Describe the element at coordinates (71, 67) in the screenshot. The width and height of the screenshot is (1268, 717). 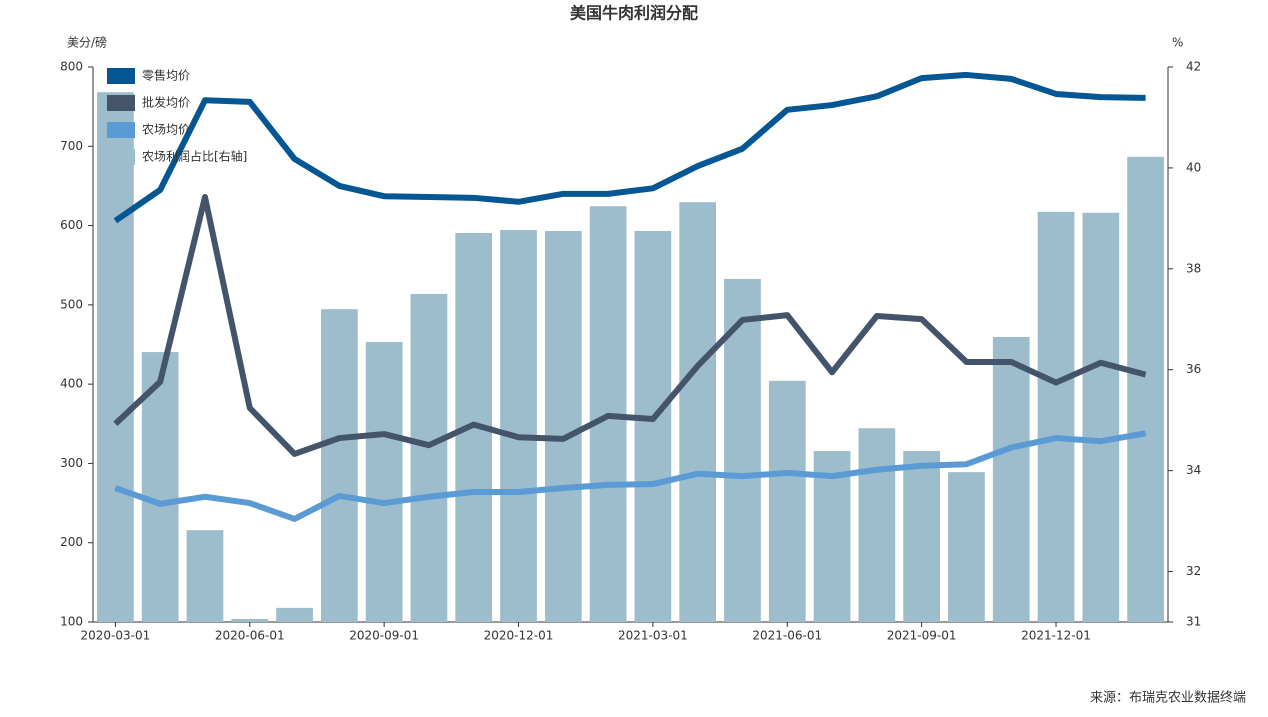
I see `y-tick-label: 800` at that location.